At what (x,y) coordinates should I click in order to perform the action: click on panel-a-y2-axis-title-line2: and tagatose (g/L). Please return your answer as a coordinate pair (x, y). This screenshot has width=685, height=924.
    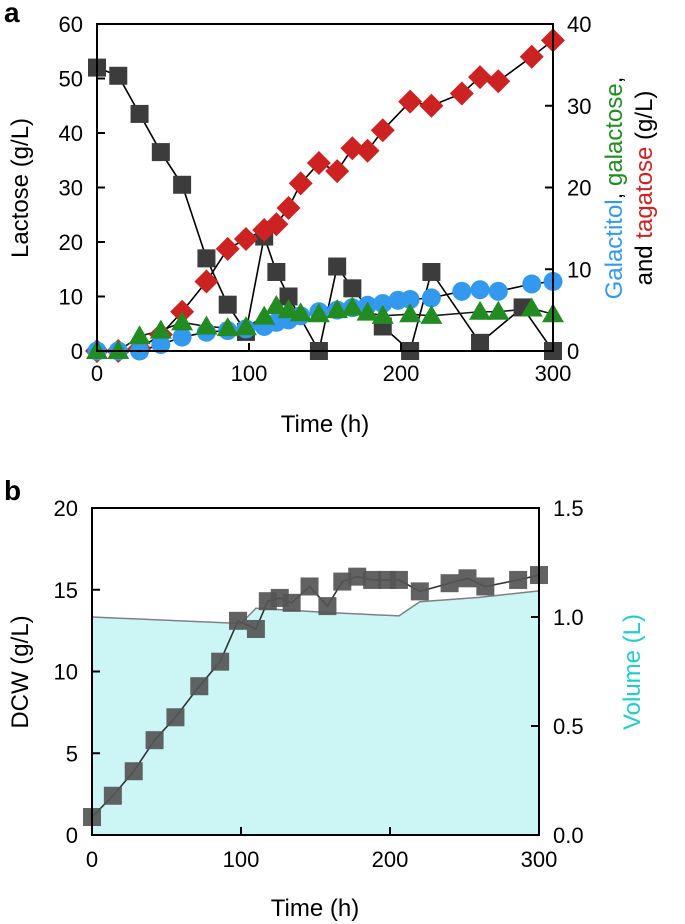
    Looking at the image, I should click on (644, 188).